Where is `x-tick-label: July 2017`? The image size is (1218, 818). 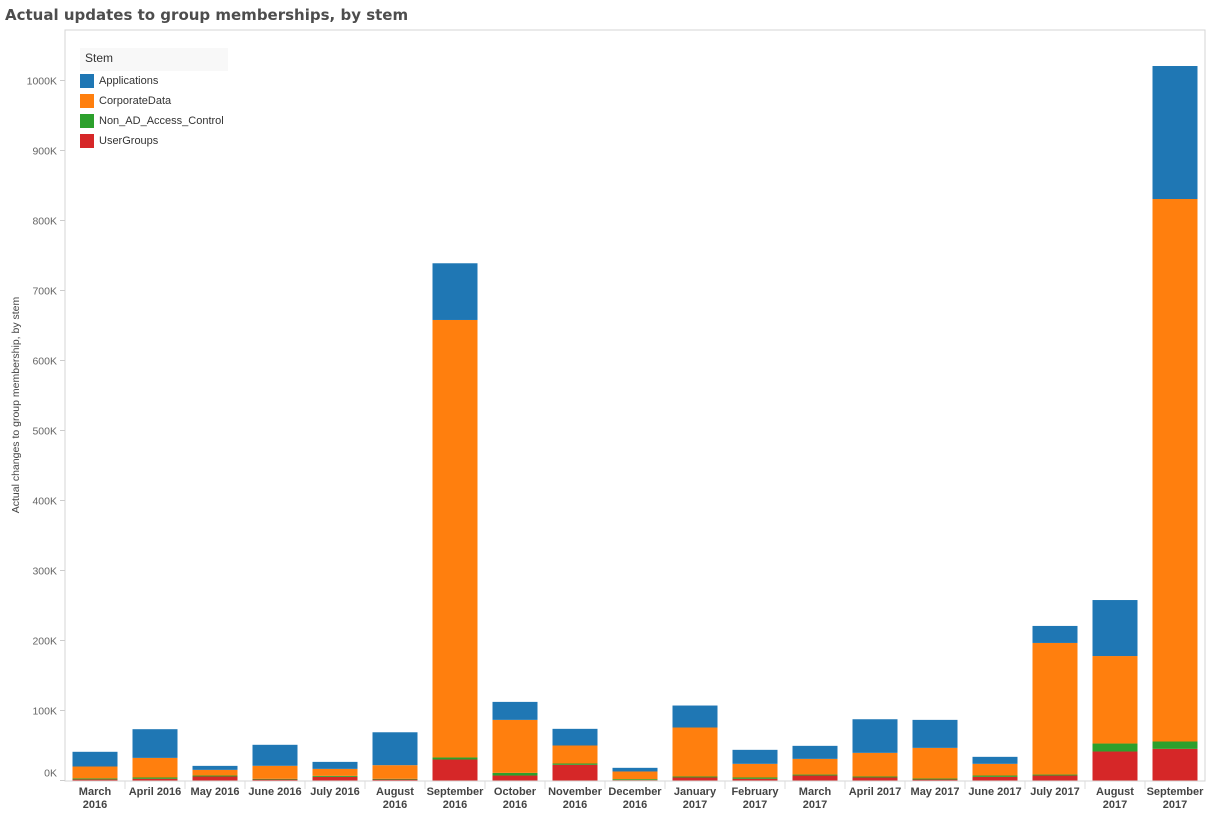 x-tick-label: July 2017 is located at coordinates (1055, 792).